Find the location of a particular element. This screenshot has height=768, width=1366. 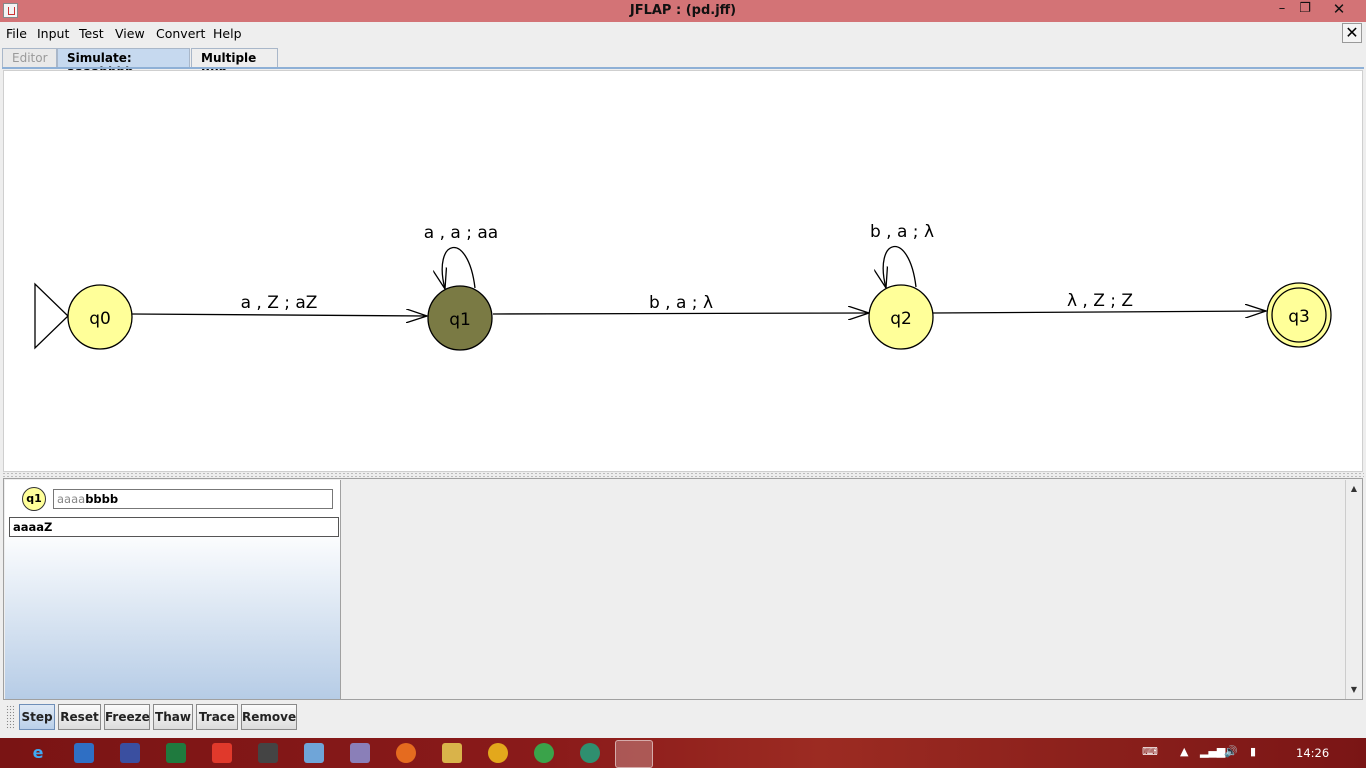

state-q3-final-ring is located at coordinates (1299, 315).